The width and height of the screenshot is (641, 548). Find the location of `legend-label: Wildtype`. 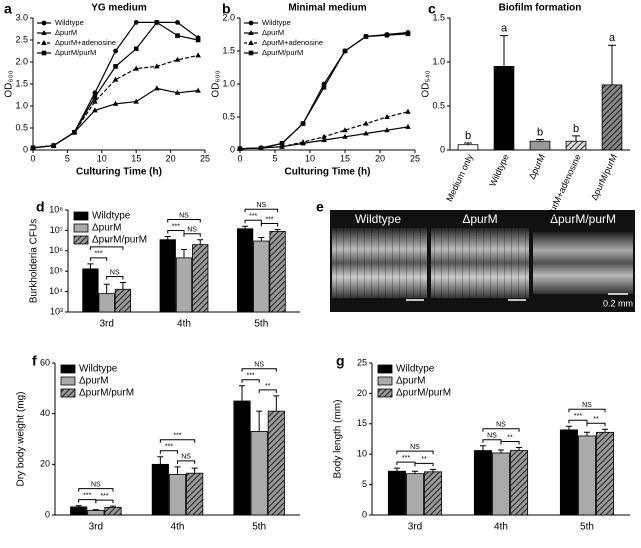

legend-label: Wildtype is located at coordinates (69, 22).